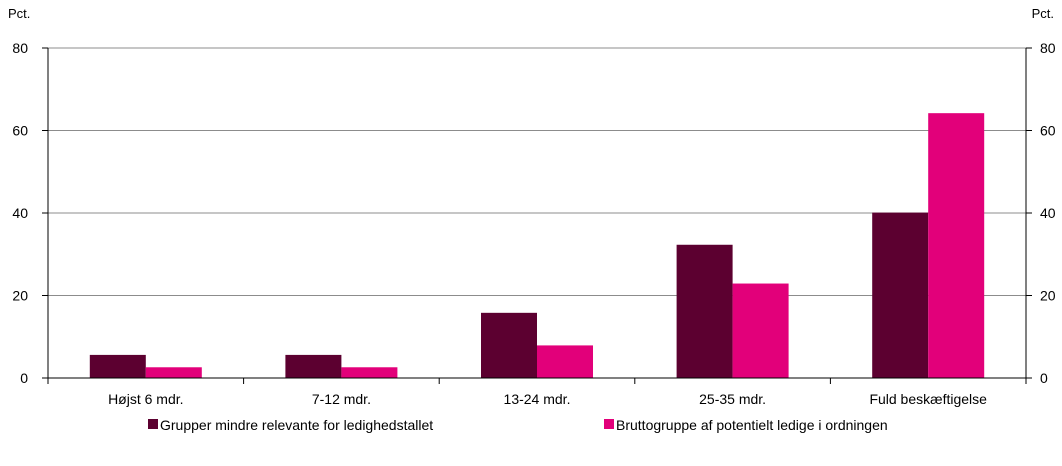 Image resolution: width=1062 pixels, height=466 pixels. Describe the element at coordinates (537, 399) in the screenshot. I see `x-tick-label: 13-24 mdr.` at that location.